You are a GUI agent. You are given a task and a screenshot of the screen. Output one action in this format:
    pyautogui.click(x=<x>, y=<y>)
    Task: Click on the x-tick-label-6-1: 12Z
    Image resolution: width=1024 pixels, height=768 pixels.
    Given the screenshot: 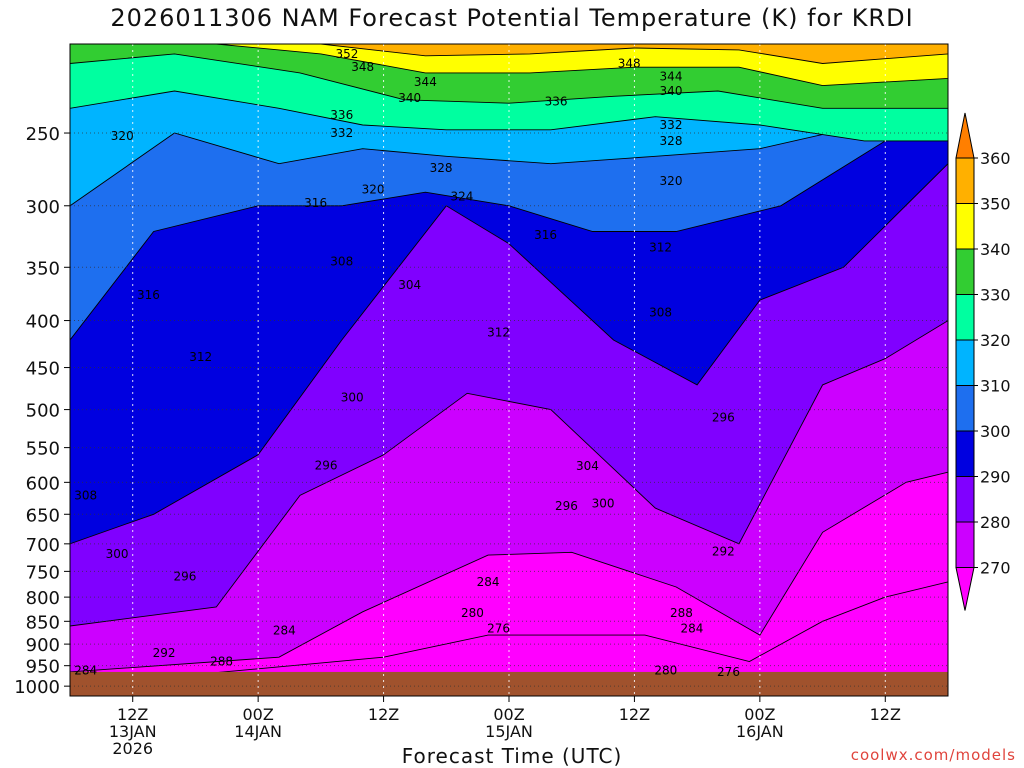 What is the action you would take?
    pyautogui.click(x=885, y=714)
    